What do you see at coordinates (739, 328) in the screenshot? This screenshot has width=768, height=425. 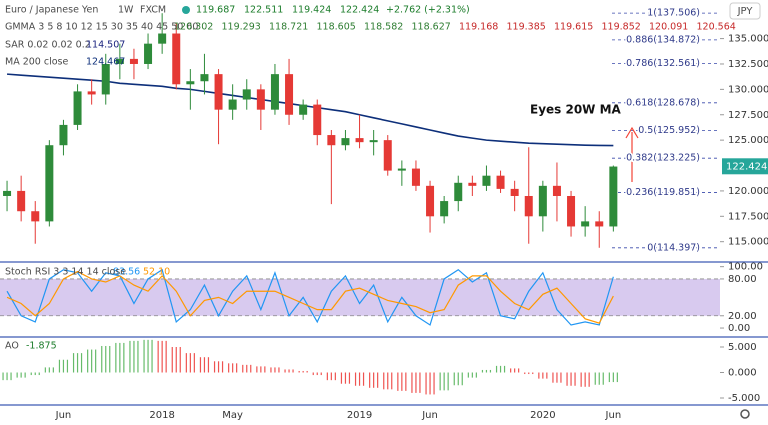 I see `y-tick-label: 0.00` at bounding box center [739, 328].